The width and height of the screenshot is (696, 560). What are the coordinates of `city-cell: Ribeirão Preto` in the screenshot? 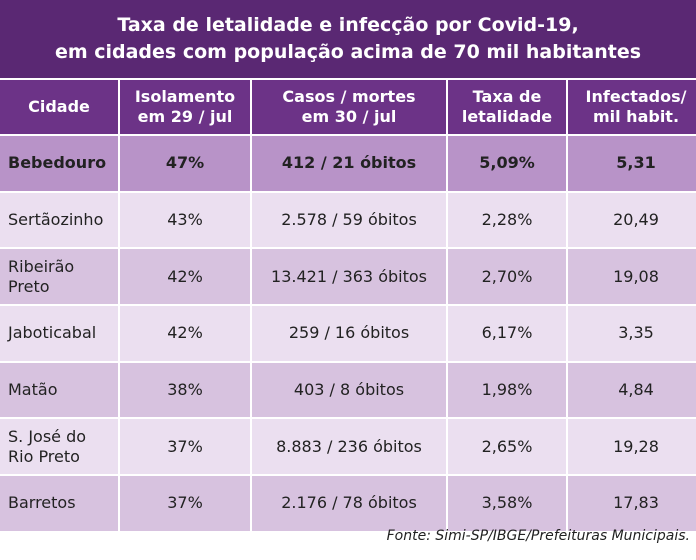 It's located at (59, 277).